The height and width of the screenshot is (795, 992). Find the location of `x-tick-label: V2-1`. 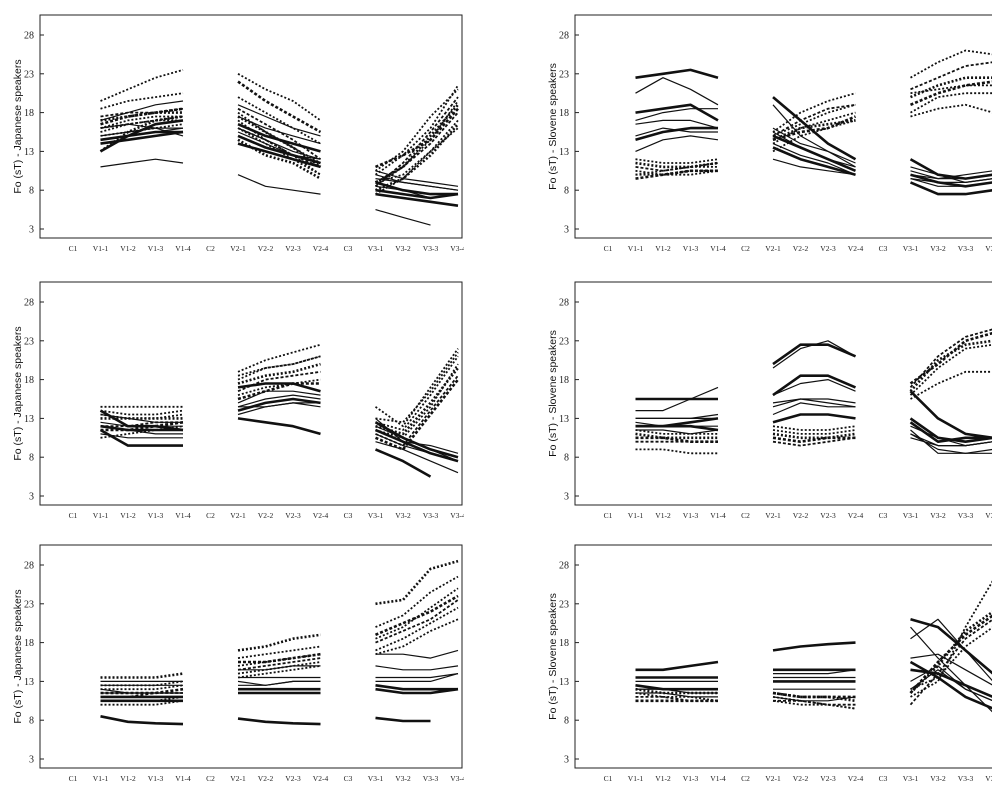

x-tick-label: V2-1 is located at coordinates (773, 778).